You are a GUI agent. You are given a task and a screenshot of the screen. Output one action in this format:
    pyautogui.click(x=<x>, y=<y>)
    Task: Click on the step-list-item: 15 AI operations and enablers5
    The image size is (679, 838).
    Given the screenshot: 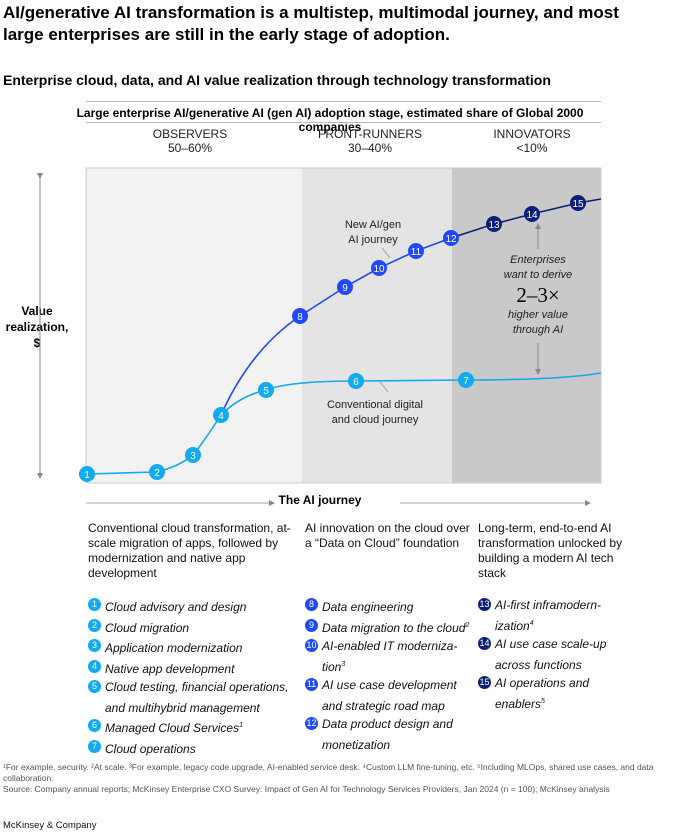 What is the action you would take?
    pyautogui.click(x=553, y=693)
    